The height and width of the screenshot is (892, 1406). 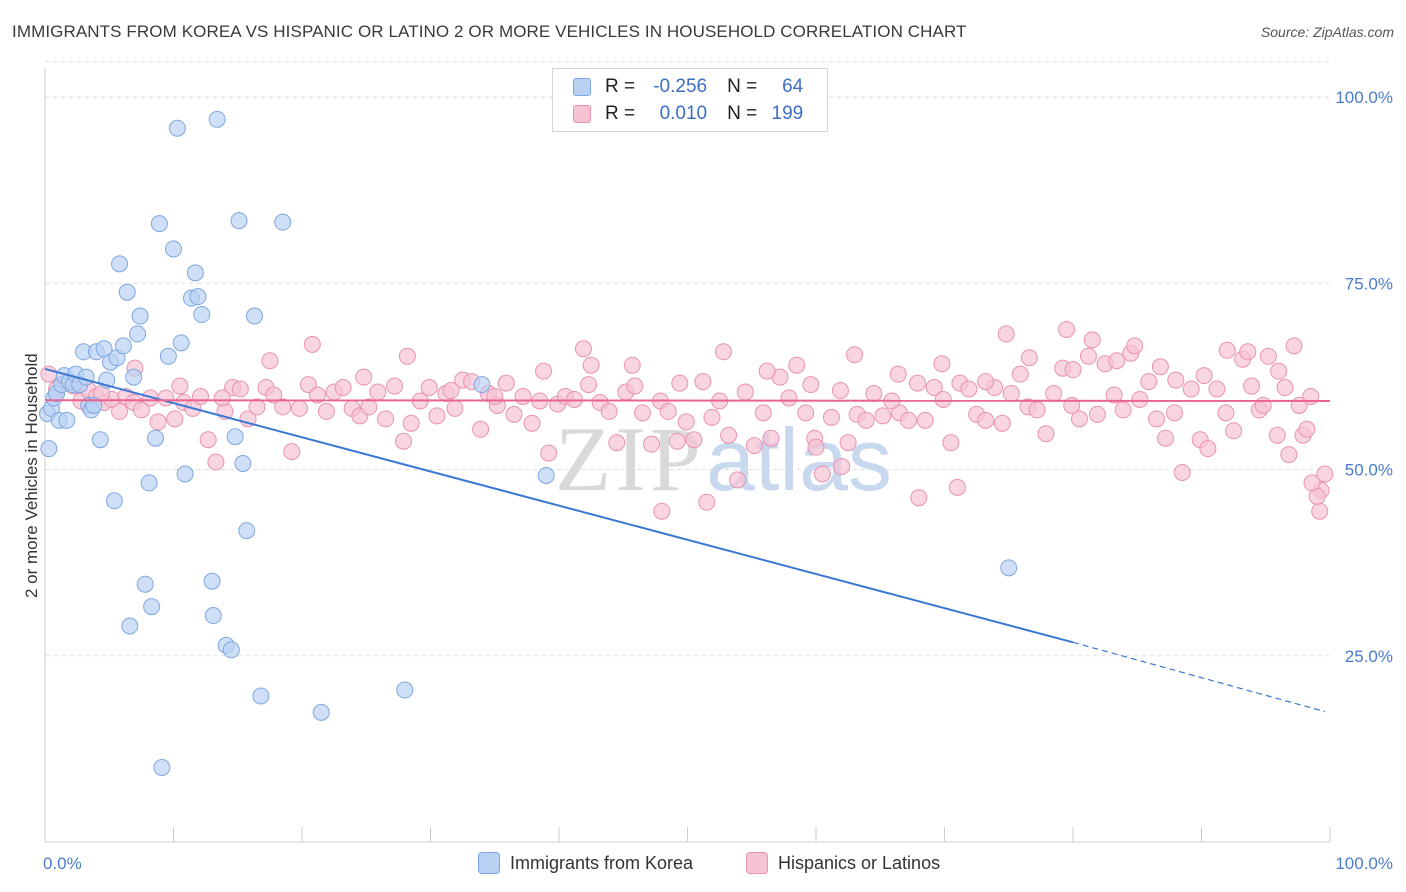 What do you see at coordinates (787, 113) in the screenshot?
I see `legend-n-value: 199` at bounding box center [787, 113].